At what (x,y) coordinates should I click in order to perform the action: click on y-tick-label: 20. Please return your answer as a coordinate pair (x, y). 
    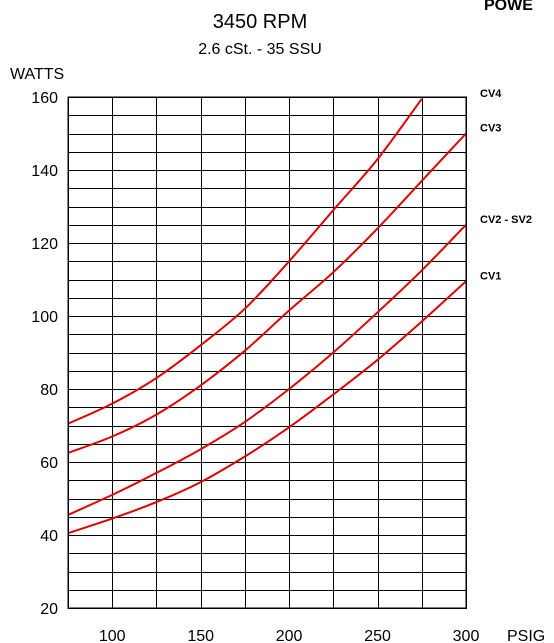
    Looking at the image, I should click on (49, 609).